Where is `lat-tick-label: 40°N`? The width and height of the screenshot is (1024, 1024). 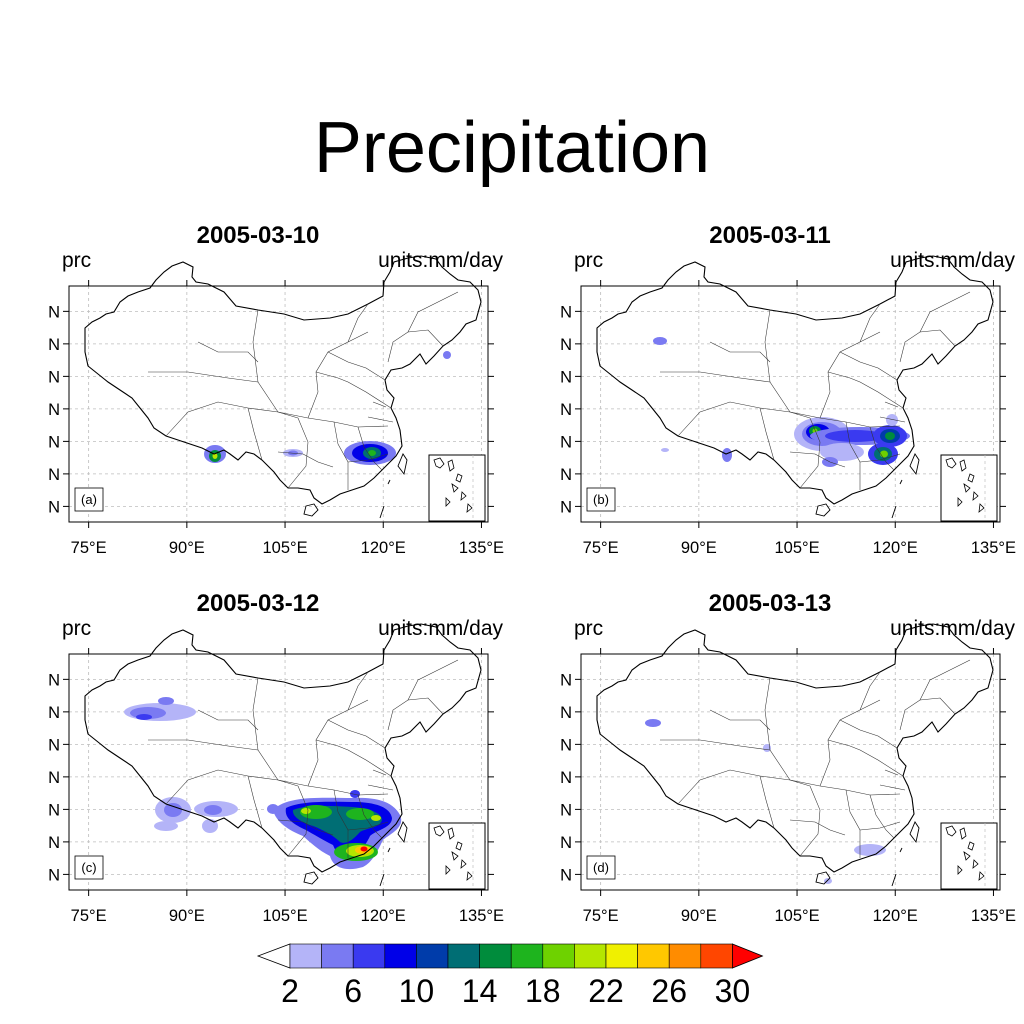
lat-tick-label: 40°N is located at coordinates (54, 745).